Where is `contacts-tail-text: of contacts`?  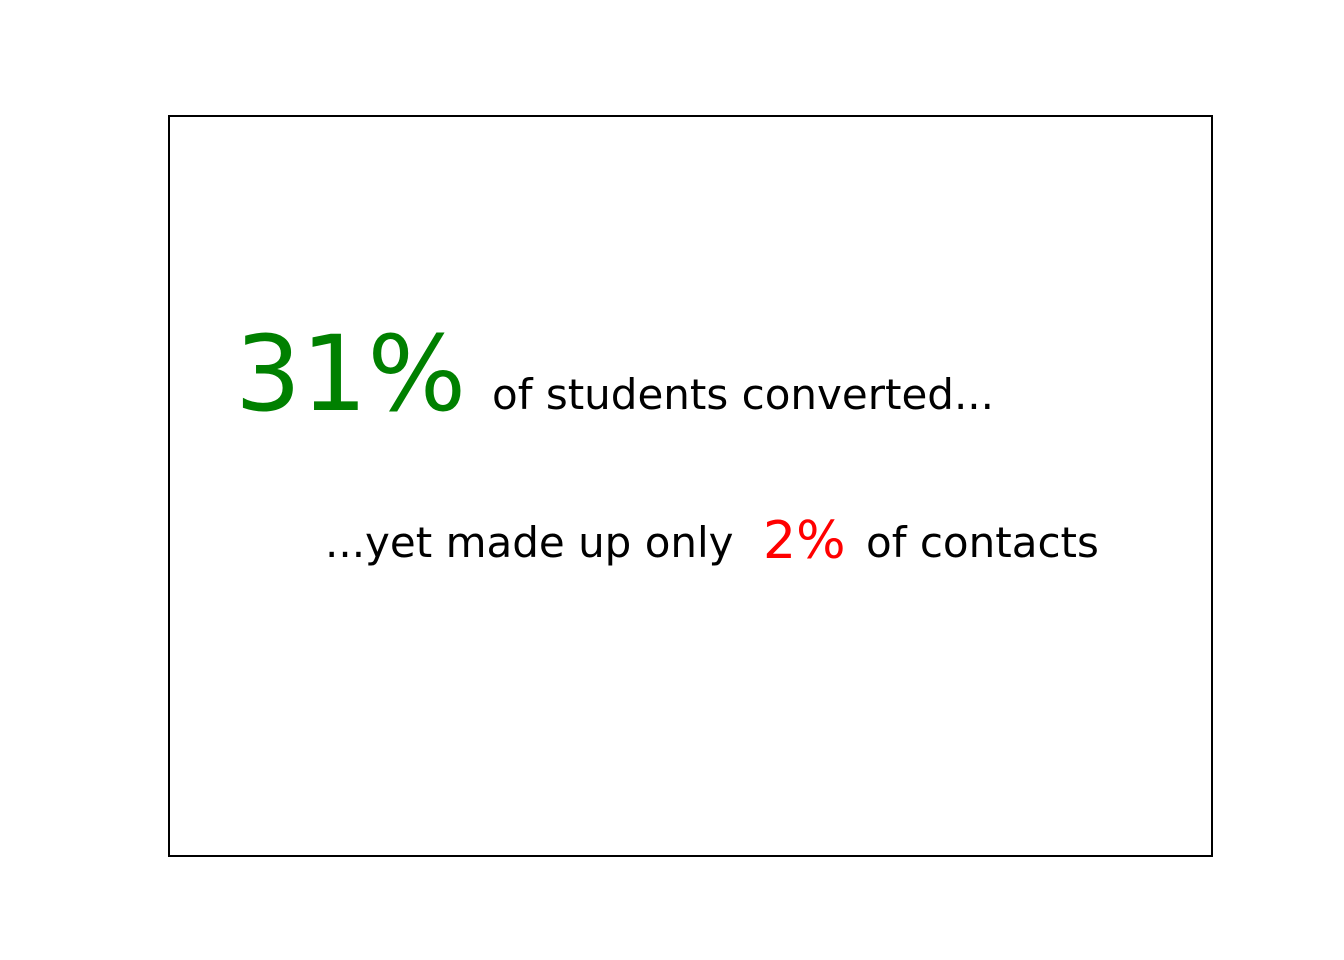
contacts-tail-text: of contacts is located at coordinates (982, 542).